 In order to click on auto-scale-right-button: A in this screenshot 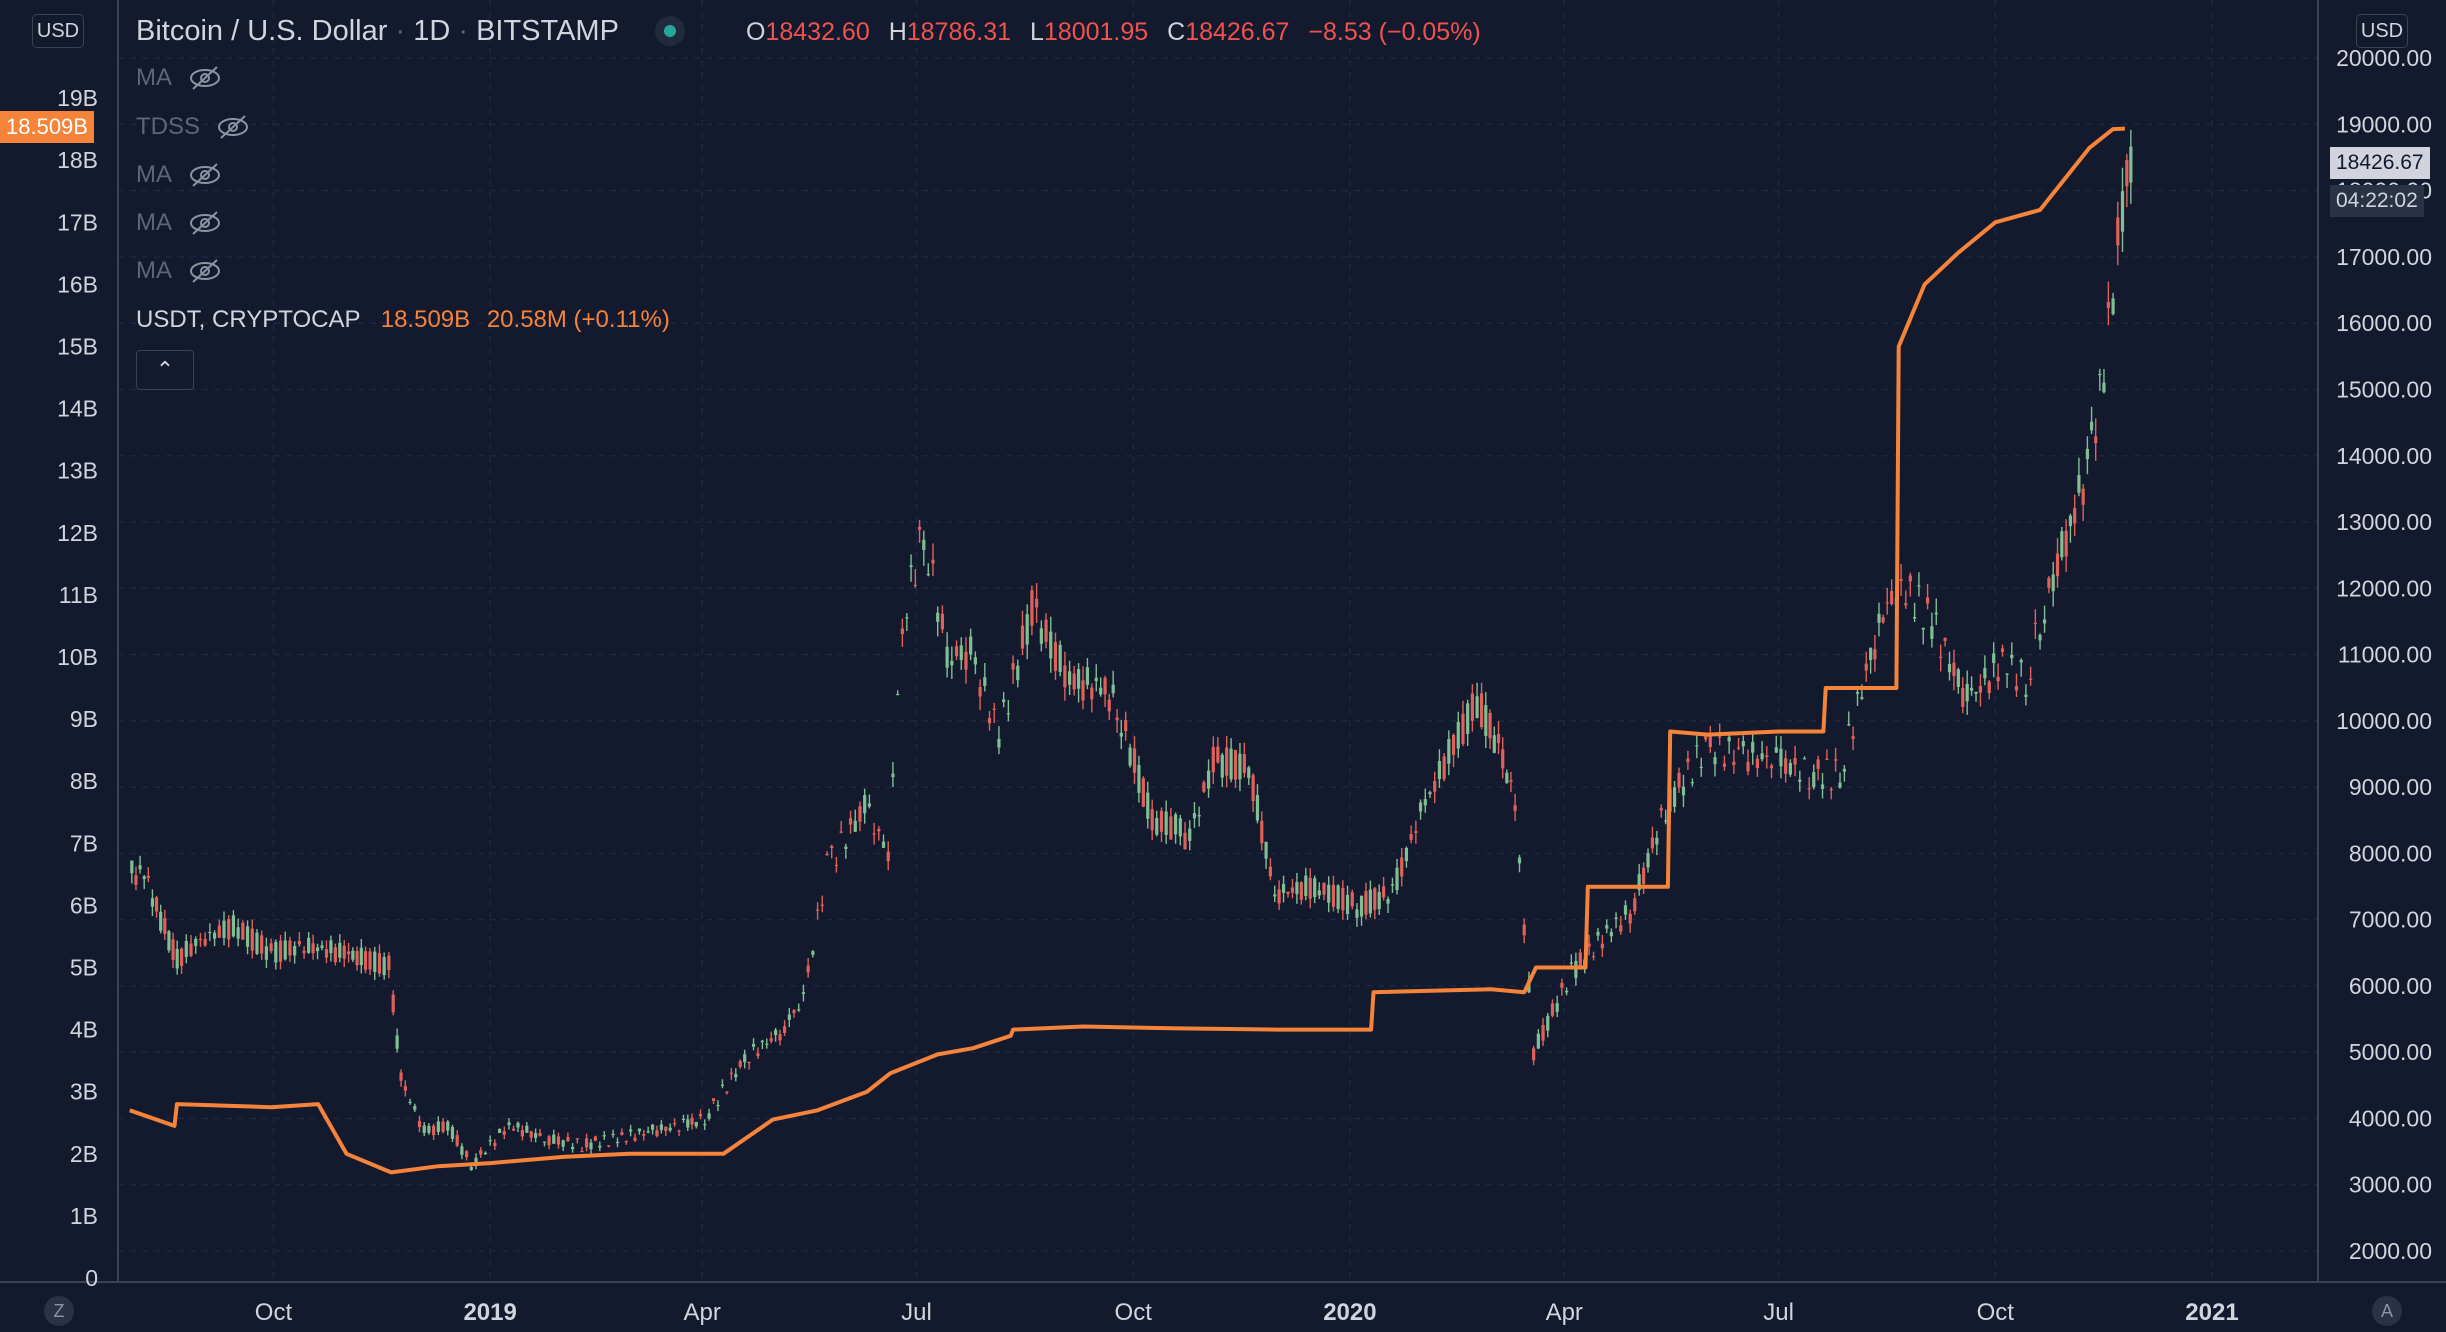, I will do `click(2387, 1311)`.